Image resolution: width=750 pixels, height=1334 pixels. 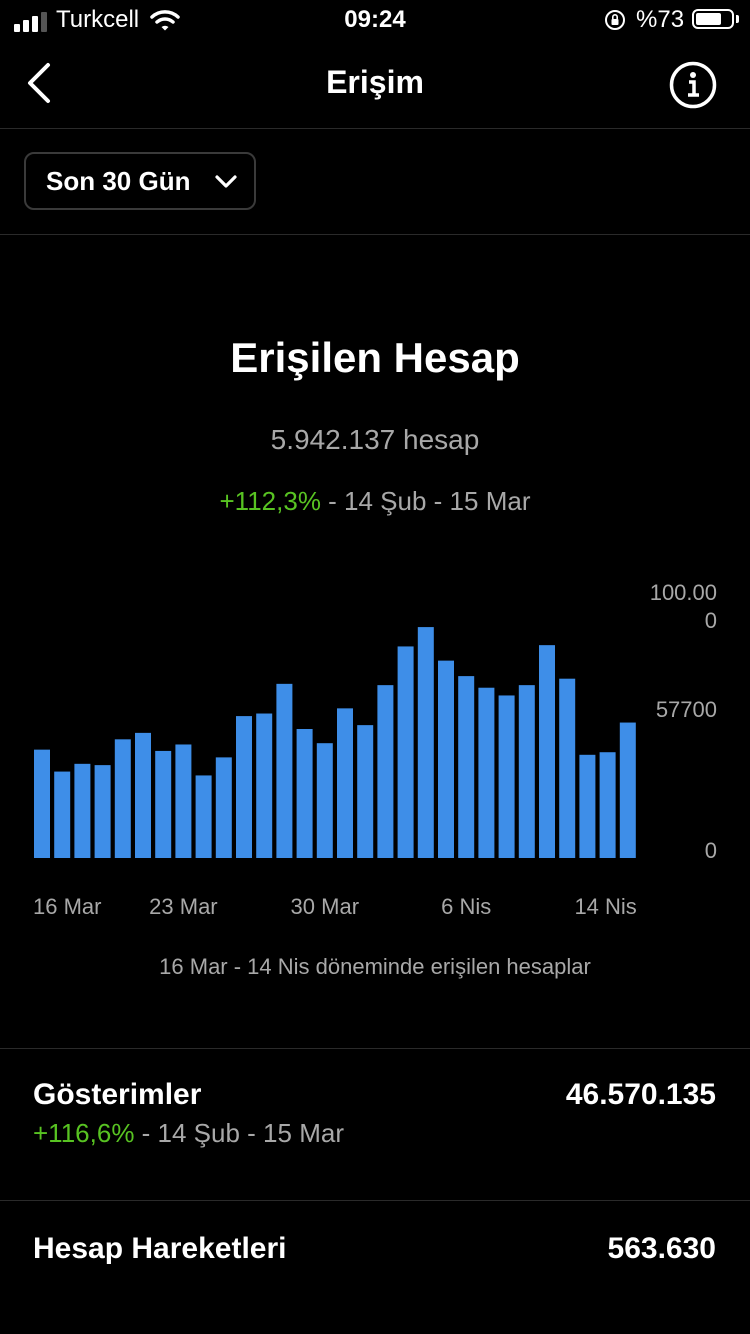 I want to click on x-tick-label: 16 Mar, so click(x=67, y=906).